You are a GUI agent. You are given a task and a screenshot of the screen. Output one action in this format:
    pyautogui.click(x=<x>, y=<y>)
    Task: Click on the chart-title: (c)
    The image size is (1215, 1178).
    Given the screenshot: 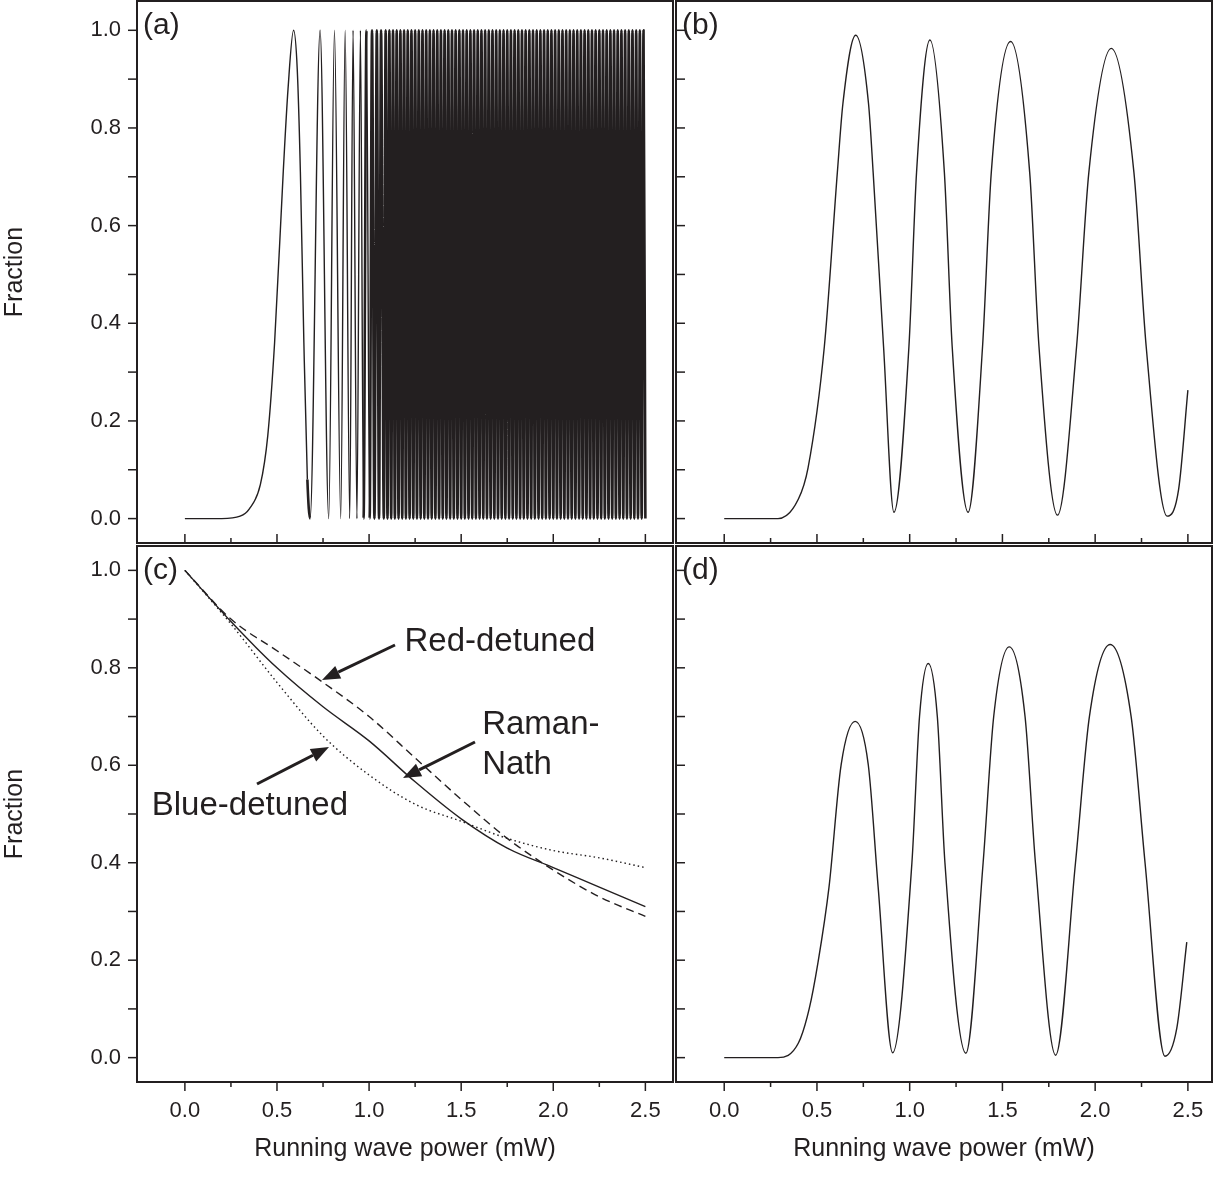 What is the action you would take?
    pyautogui.click(x=160, y=569)
    